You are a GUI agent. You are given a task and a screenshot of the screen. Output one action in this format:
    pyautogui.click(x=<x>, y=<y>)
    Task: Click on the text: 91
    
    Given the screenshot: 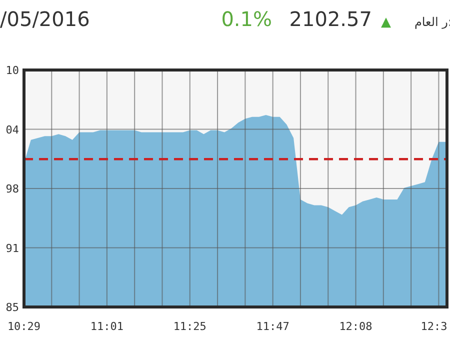 What is the action you would take?
    pyautogui.click(x=12, y=248)
    